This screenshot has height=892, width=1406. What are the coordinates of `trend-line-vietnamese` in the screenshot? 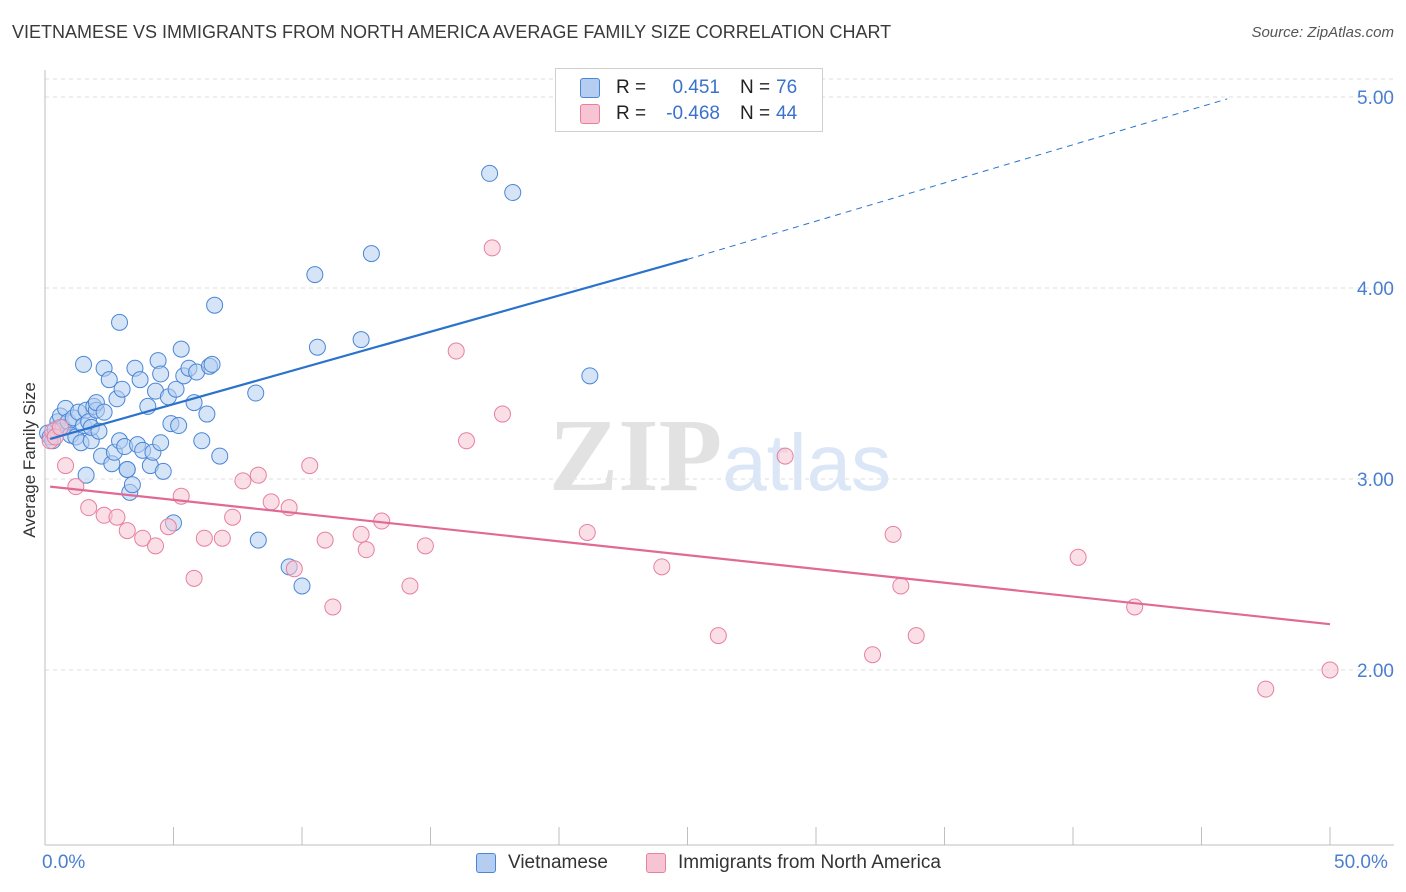 It's located at (368, 349).